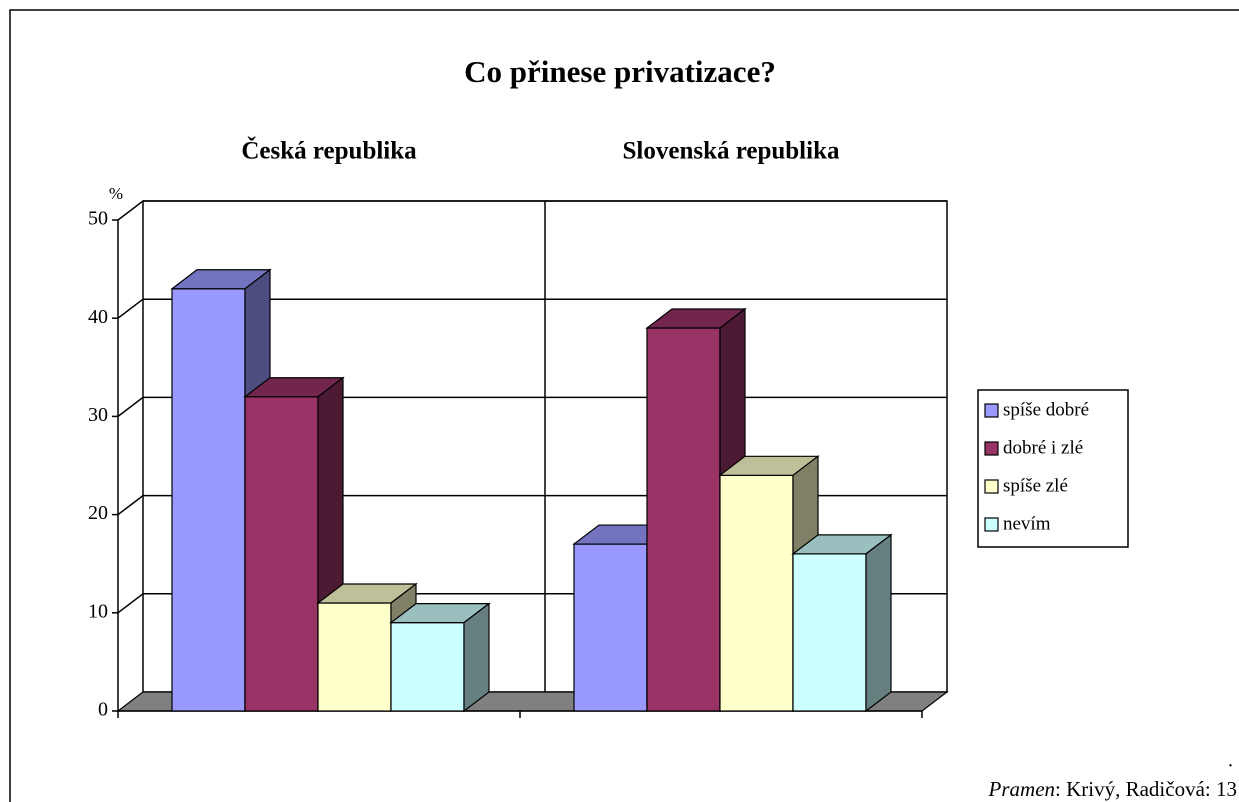 This screenshot has height=802, width=1239. I want to click on y-unit: %, so click(116, 193).